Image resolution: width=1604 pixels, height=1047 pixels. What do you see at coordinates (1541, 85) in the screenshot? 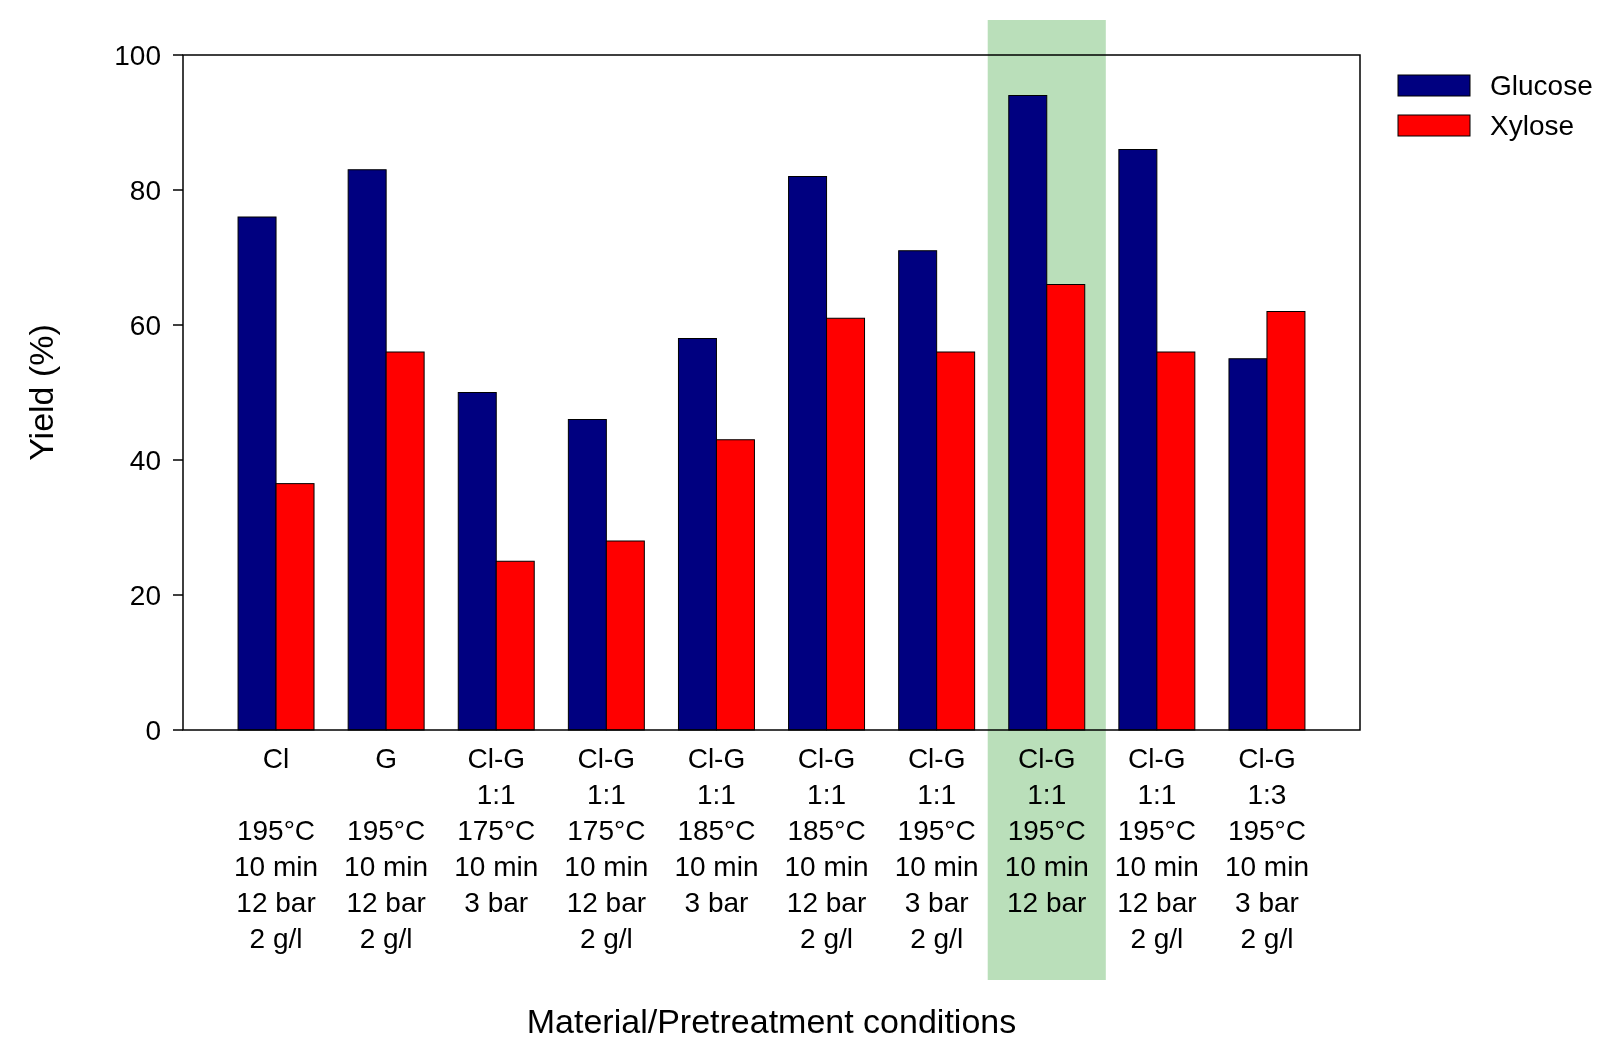
I see `legend-label: Glucose` at bounding box center [1541, 85].